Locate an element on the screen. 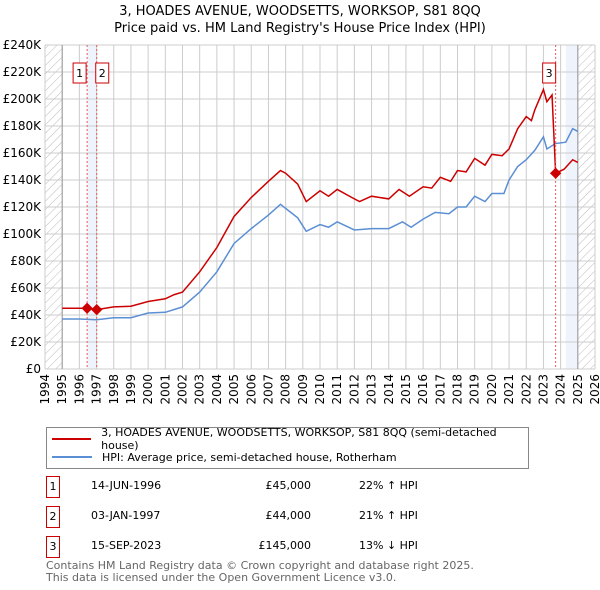  legend-swatch-blue is located at coordinates (72, 457).